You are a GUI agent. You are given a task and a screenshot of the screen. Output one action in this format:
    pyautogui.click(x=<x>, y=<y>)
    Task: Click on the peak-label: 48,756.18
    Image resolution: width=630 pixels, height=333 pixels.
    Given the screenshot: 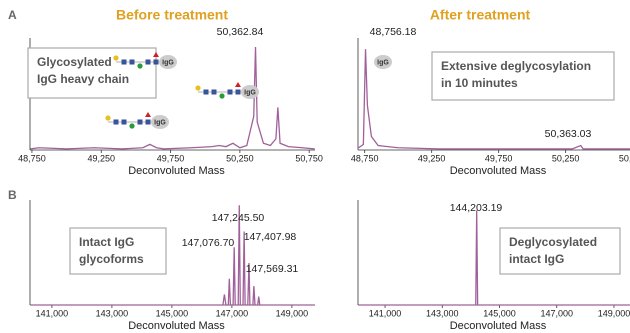 What is the action you would take?
    pyautogui.click(x=393, y=32)
    